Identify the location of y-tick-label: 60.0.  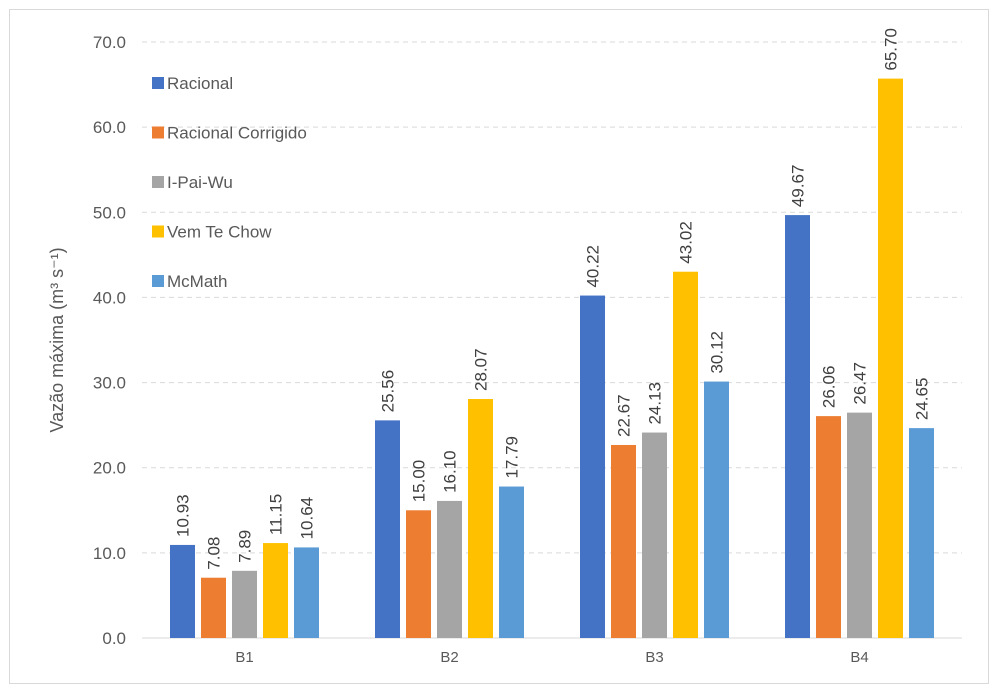
(109, 127).